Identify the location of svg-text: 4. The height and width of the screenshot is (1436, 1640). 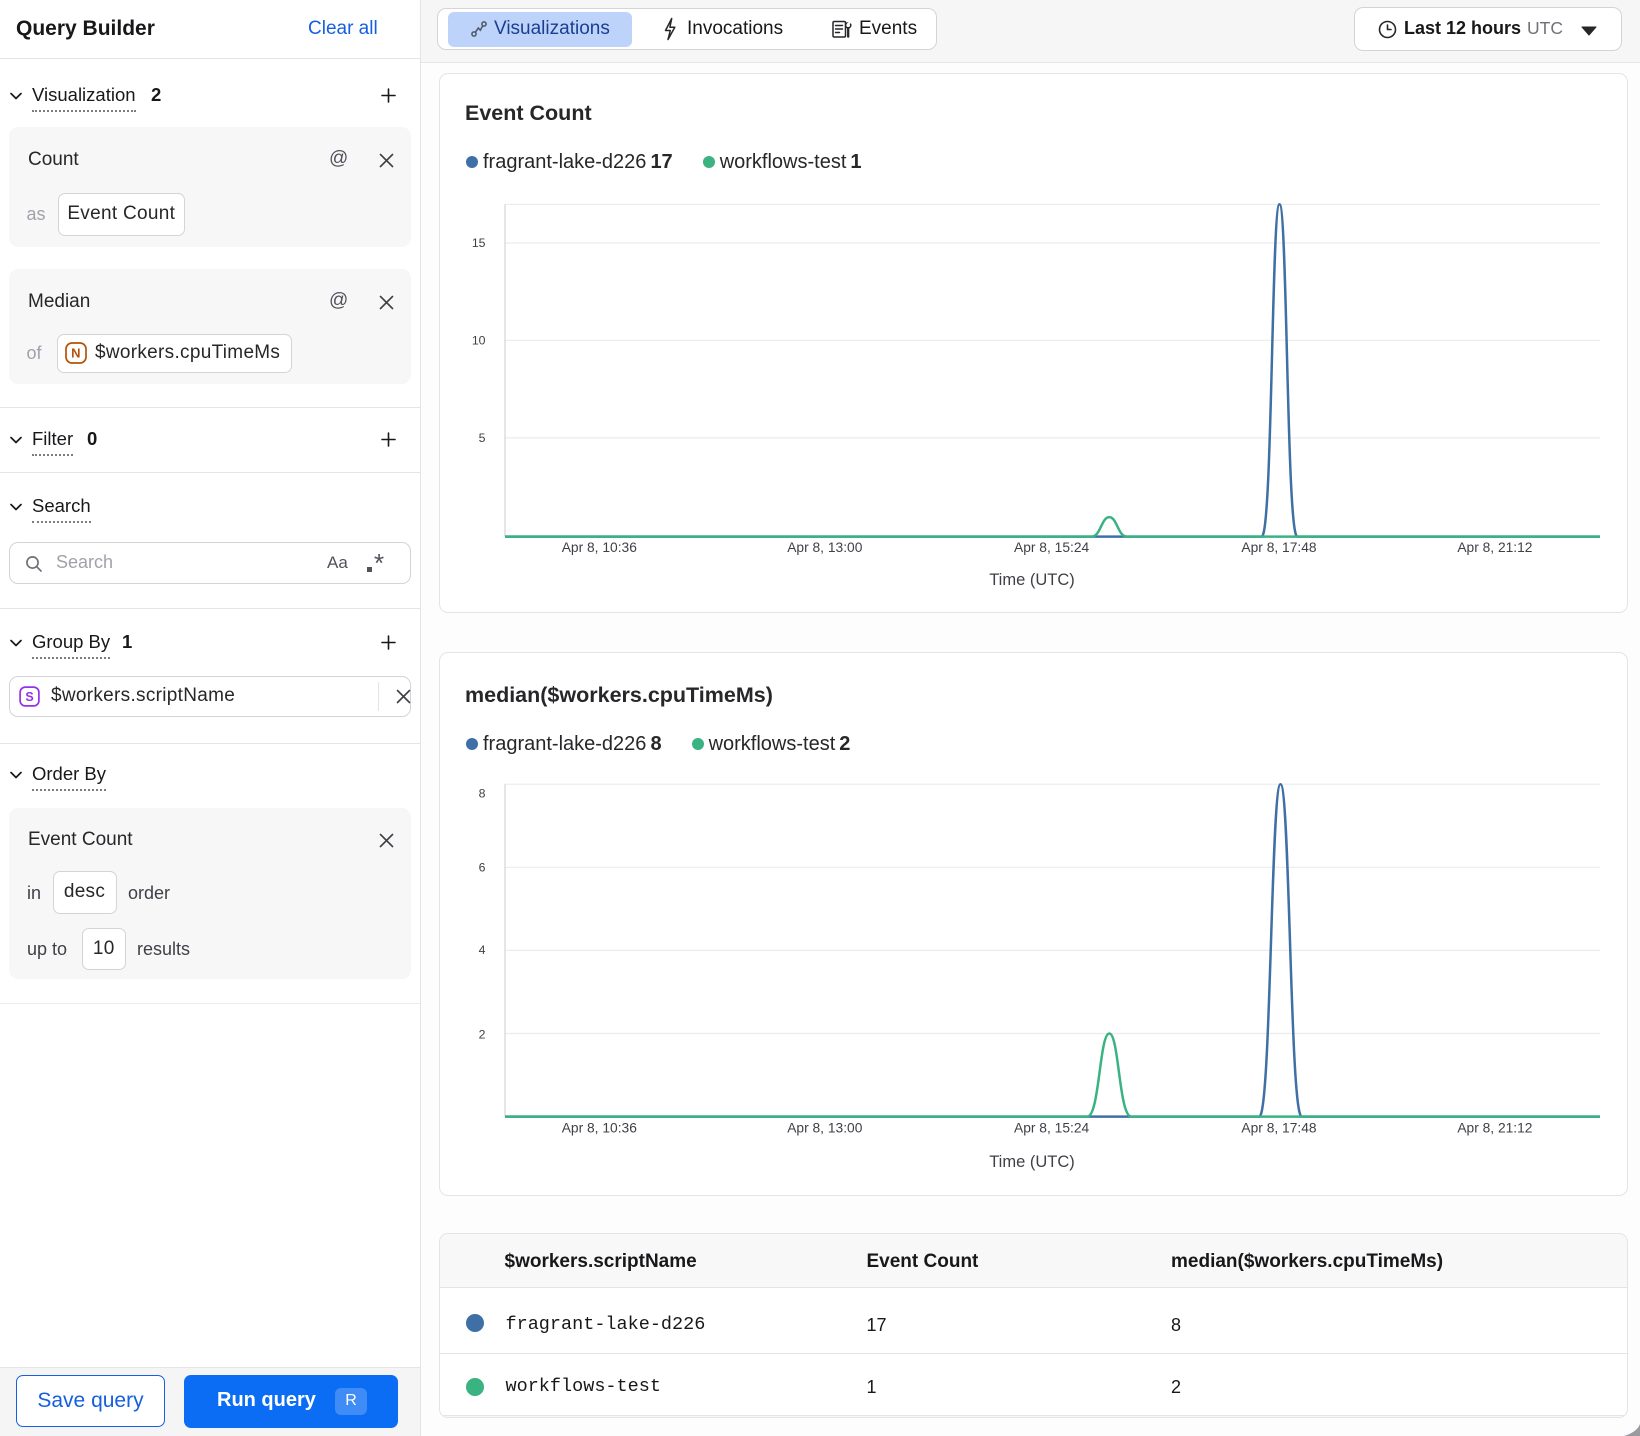
(482, 950).